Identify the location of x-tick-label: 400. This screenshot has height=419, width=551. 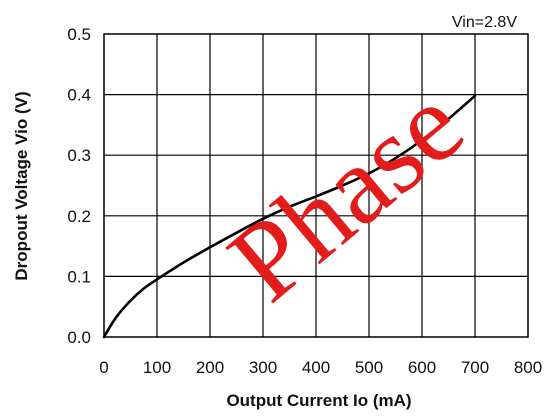
(316, 367).